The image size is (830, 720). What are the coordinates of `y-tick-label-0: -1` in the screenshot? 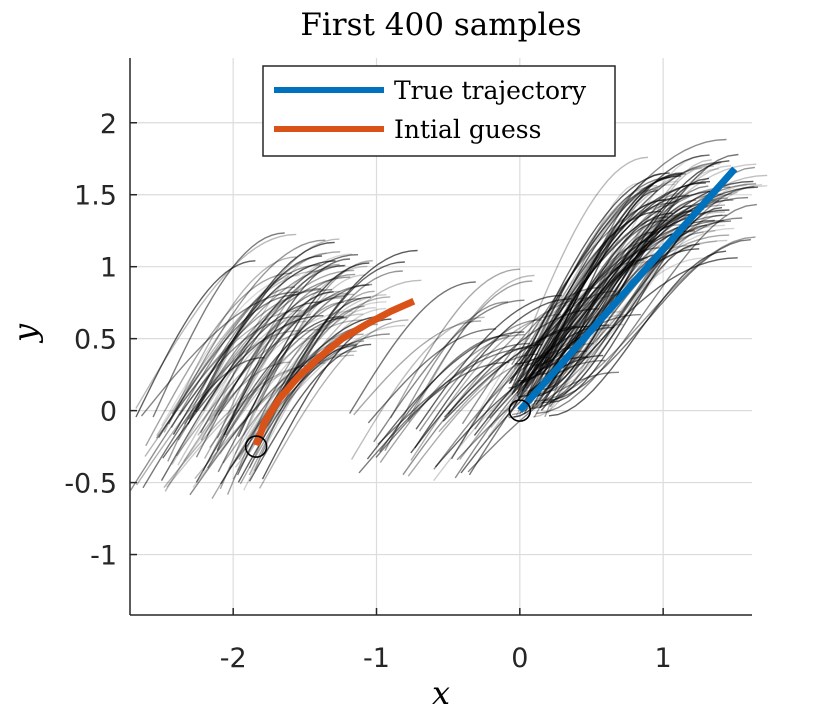 It's located at (103, 556).